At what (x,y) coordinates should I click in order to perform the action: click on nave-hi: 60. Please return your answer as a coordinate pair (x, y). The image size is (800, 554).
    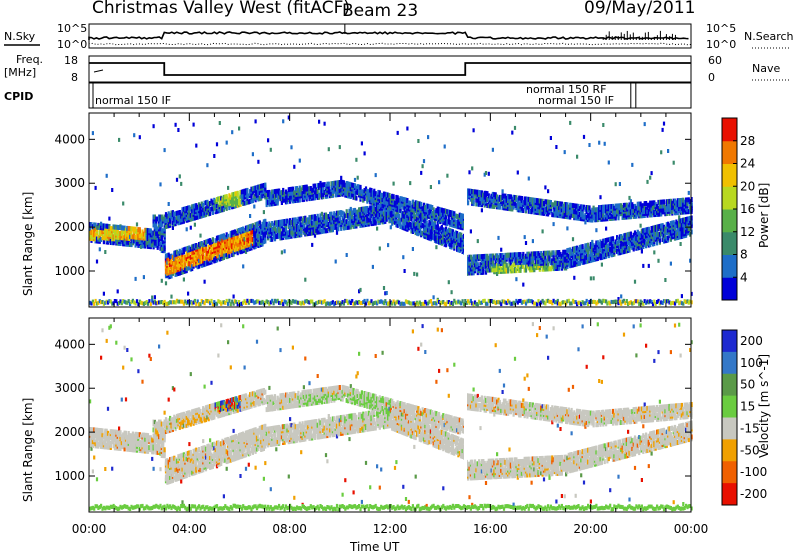
    Looking at the image, I should click on (715, 60).